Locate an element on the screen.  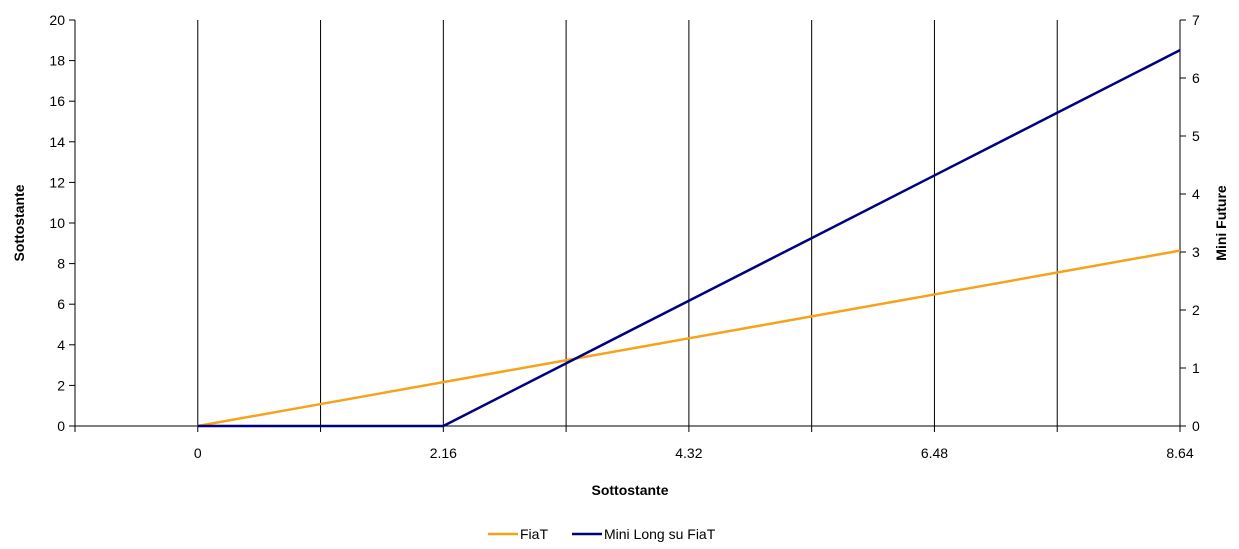
left-tick-label: 16 is located at coordinates (57, 101).